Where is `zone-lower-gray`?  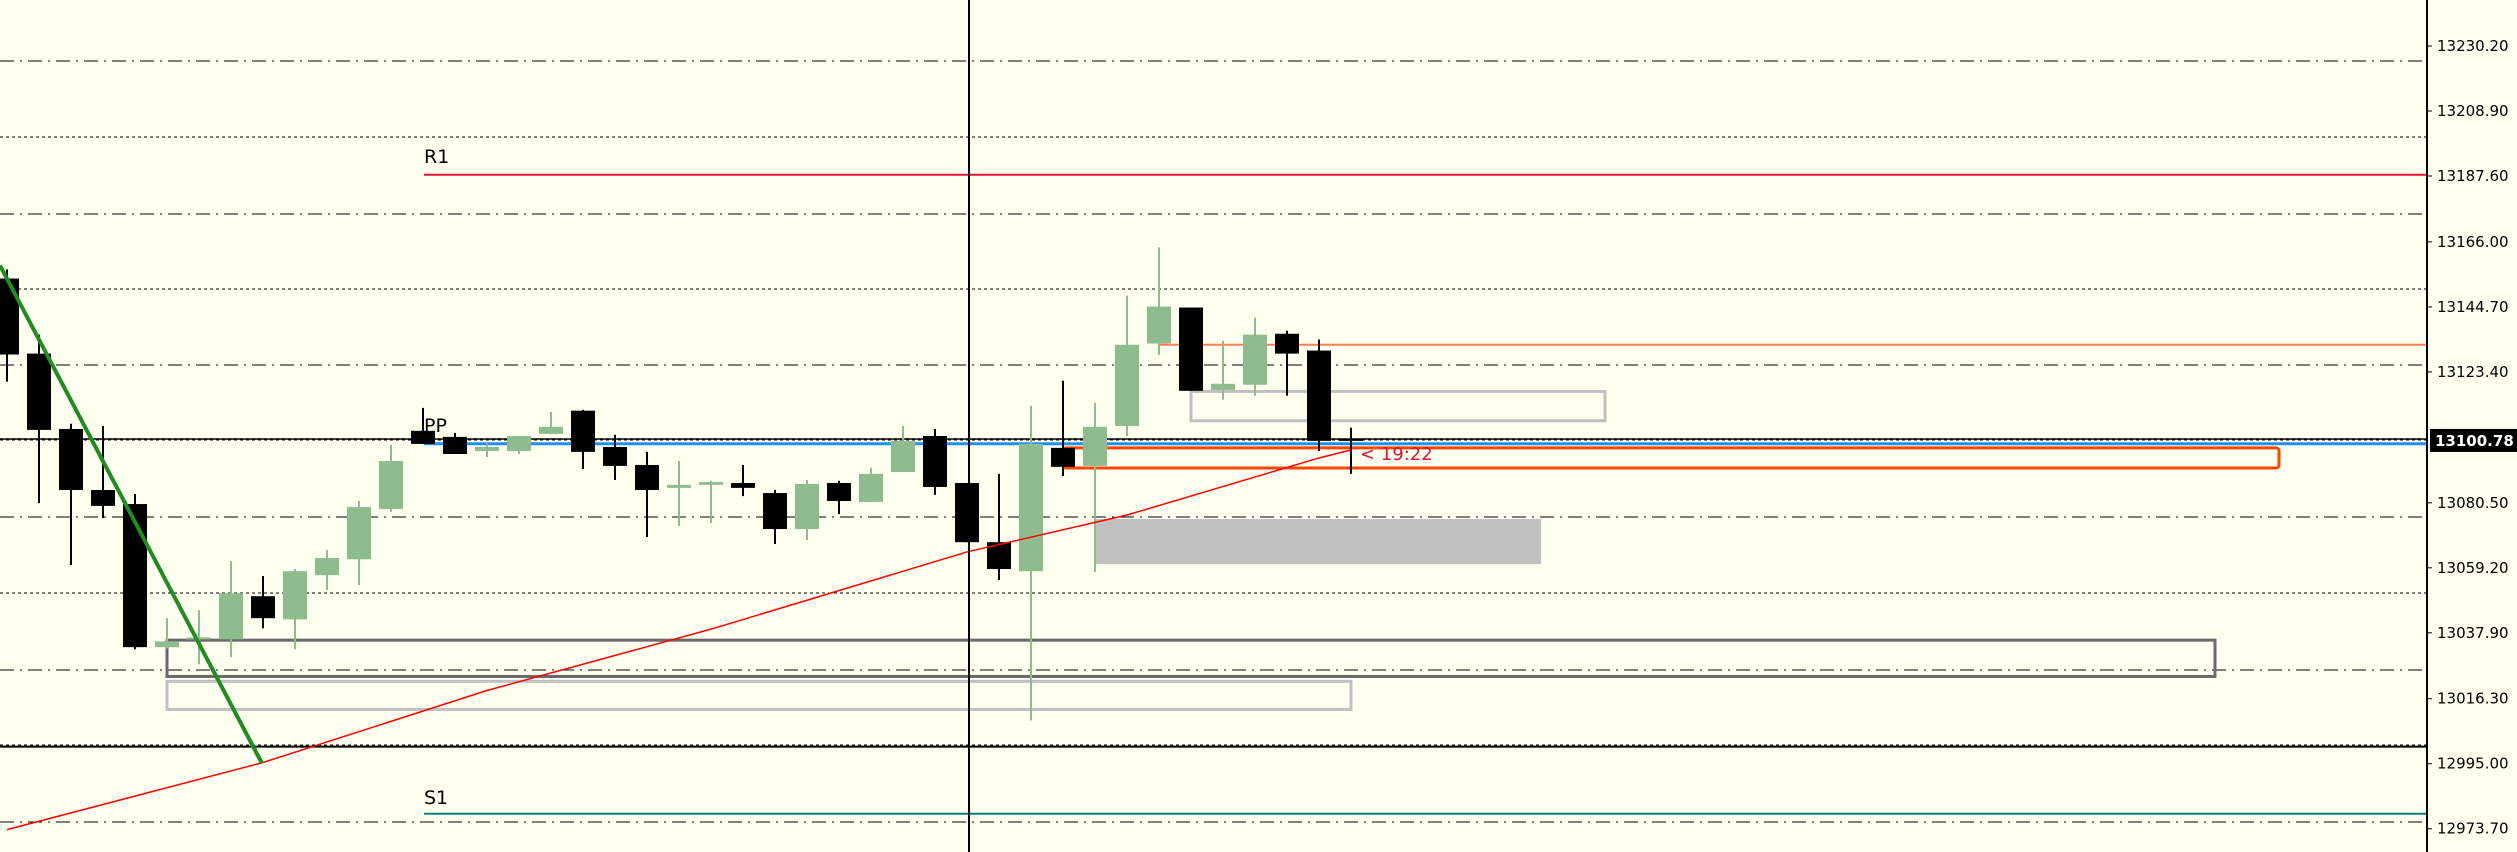 zone-lower-gray is located at coordinates (759, 695).